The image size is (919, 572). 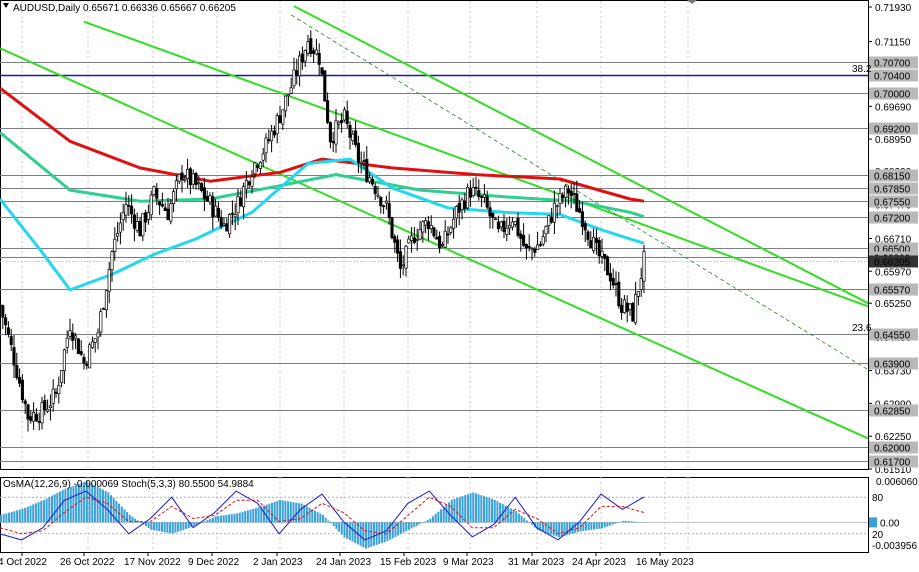 I want to click on level-label: 0.66500, so click(x=892, y=250).